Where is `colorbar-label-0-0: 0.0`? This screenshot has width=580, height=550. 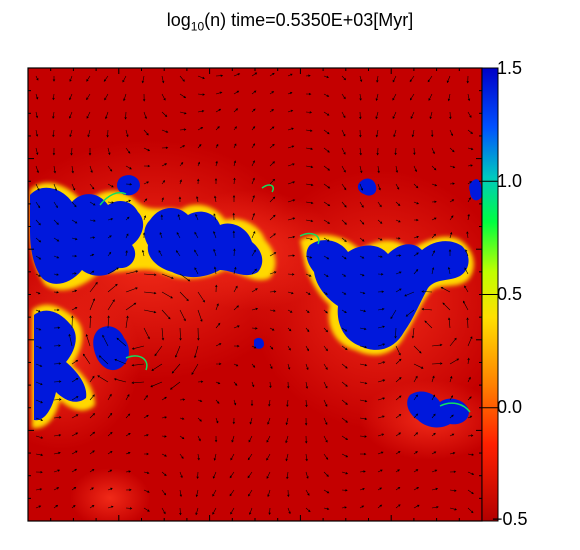
colorbar-label-0-0: 0.0 is located at coordinates (510, 407).